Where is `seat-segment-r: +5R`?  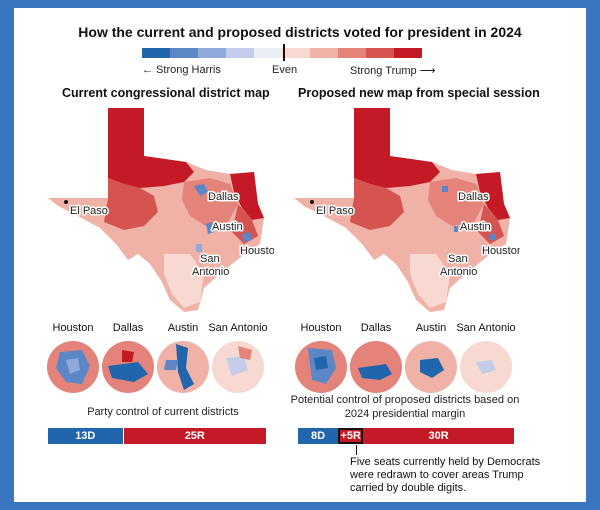 seat-segment-r: +5R is located at coordinates (351, 436).